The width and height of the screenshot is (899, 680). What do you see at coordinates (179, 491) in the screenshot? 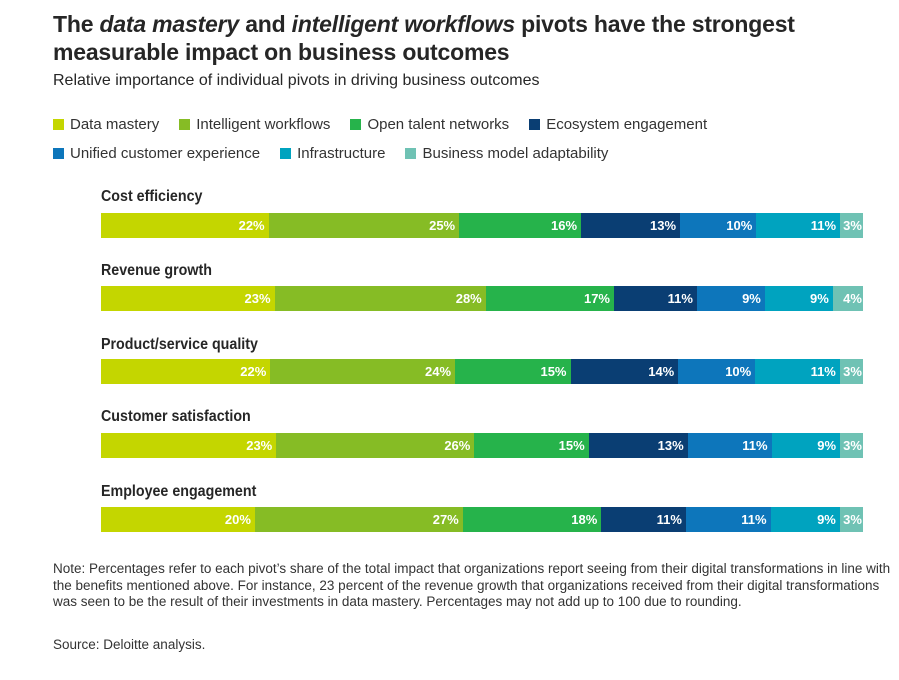
I see `category-label: Employee engagement` at bounding box center [179, 491].